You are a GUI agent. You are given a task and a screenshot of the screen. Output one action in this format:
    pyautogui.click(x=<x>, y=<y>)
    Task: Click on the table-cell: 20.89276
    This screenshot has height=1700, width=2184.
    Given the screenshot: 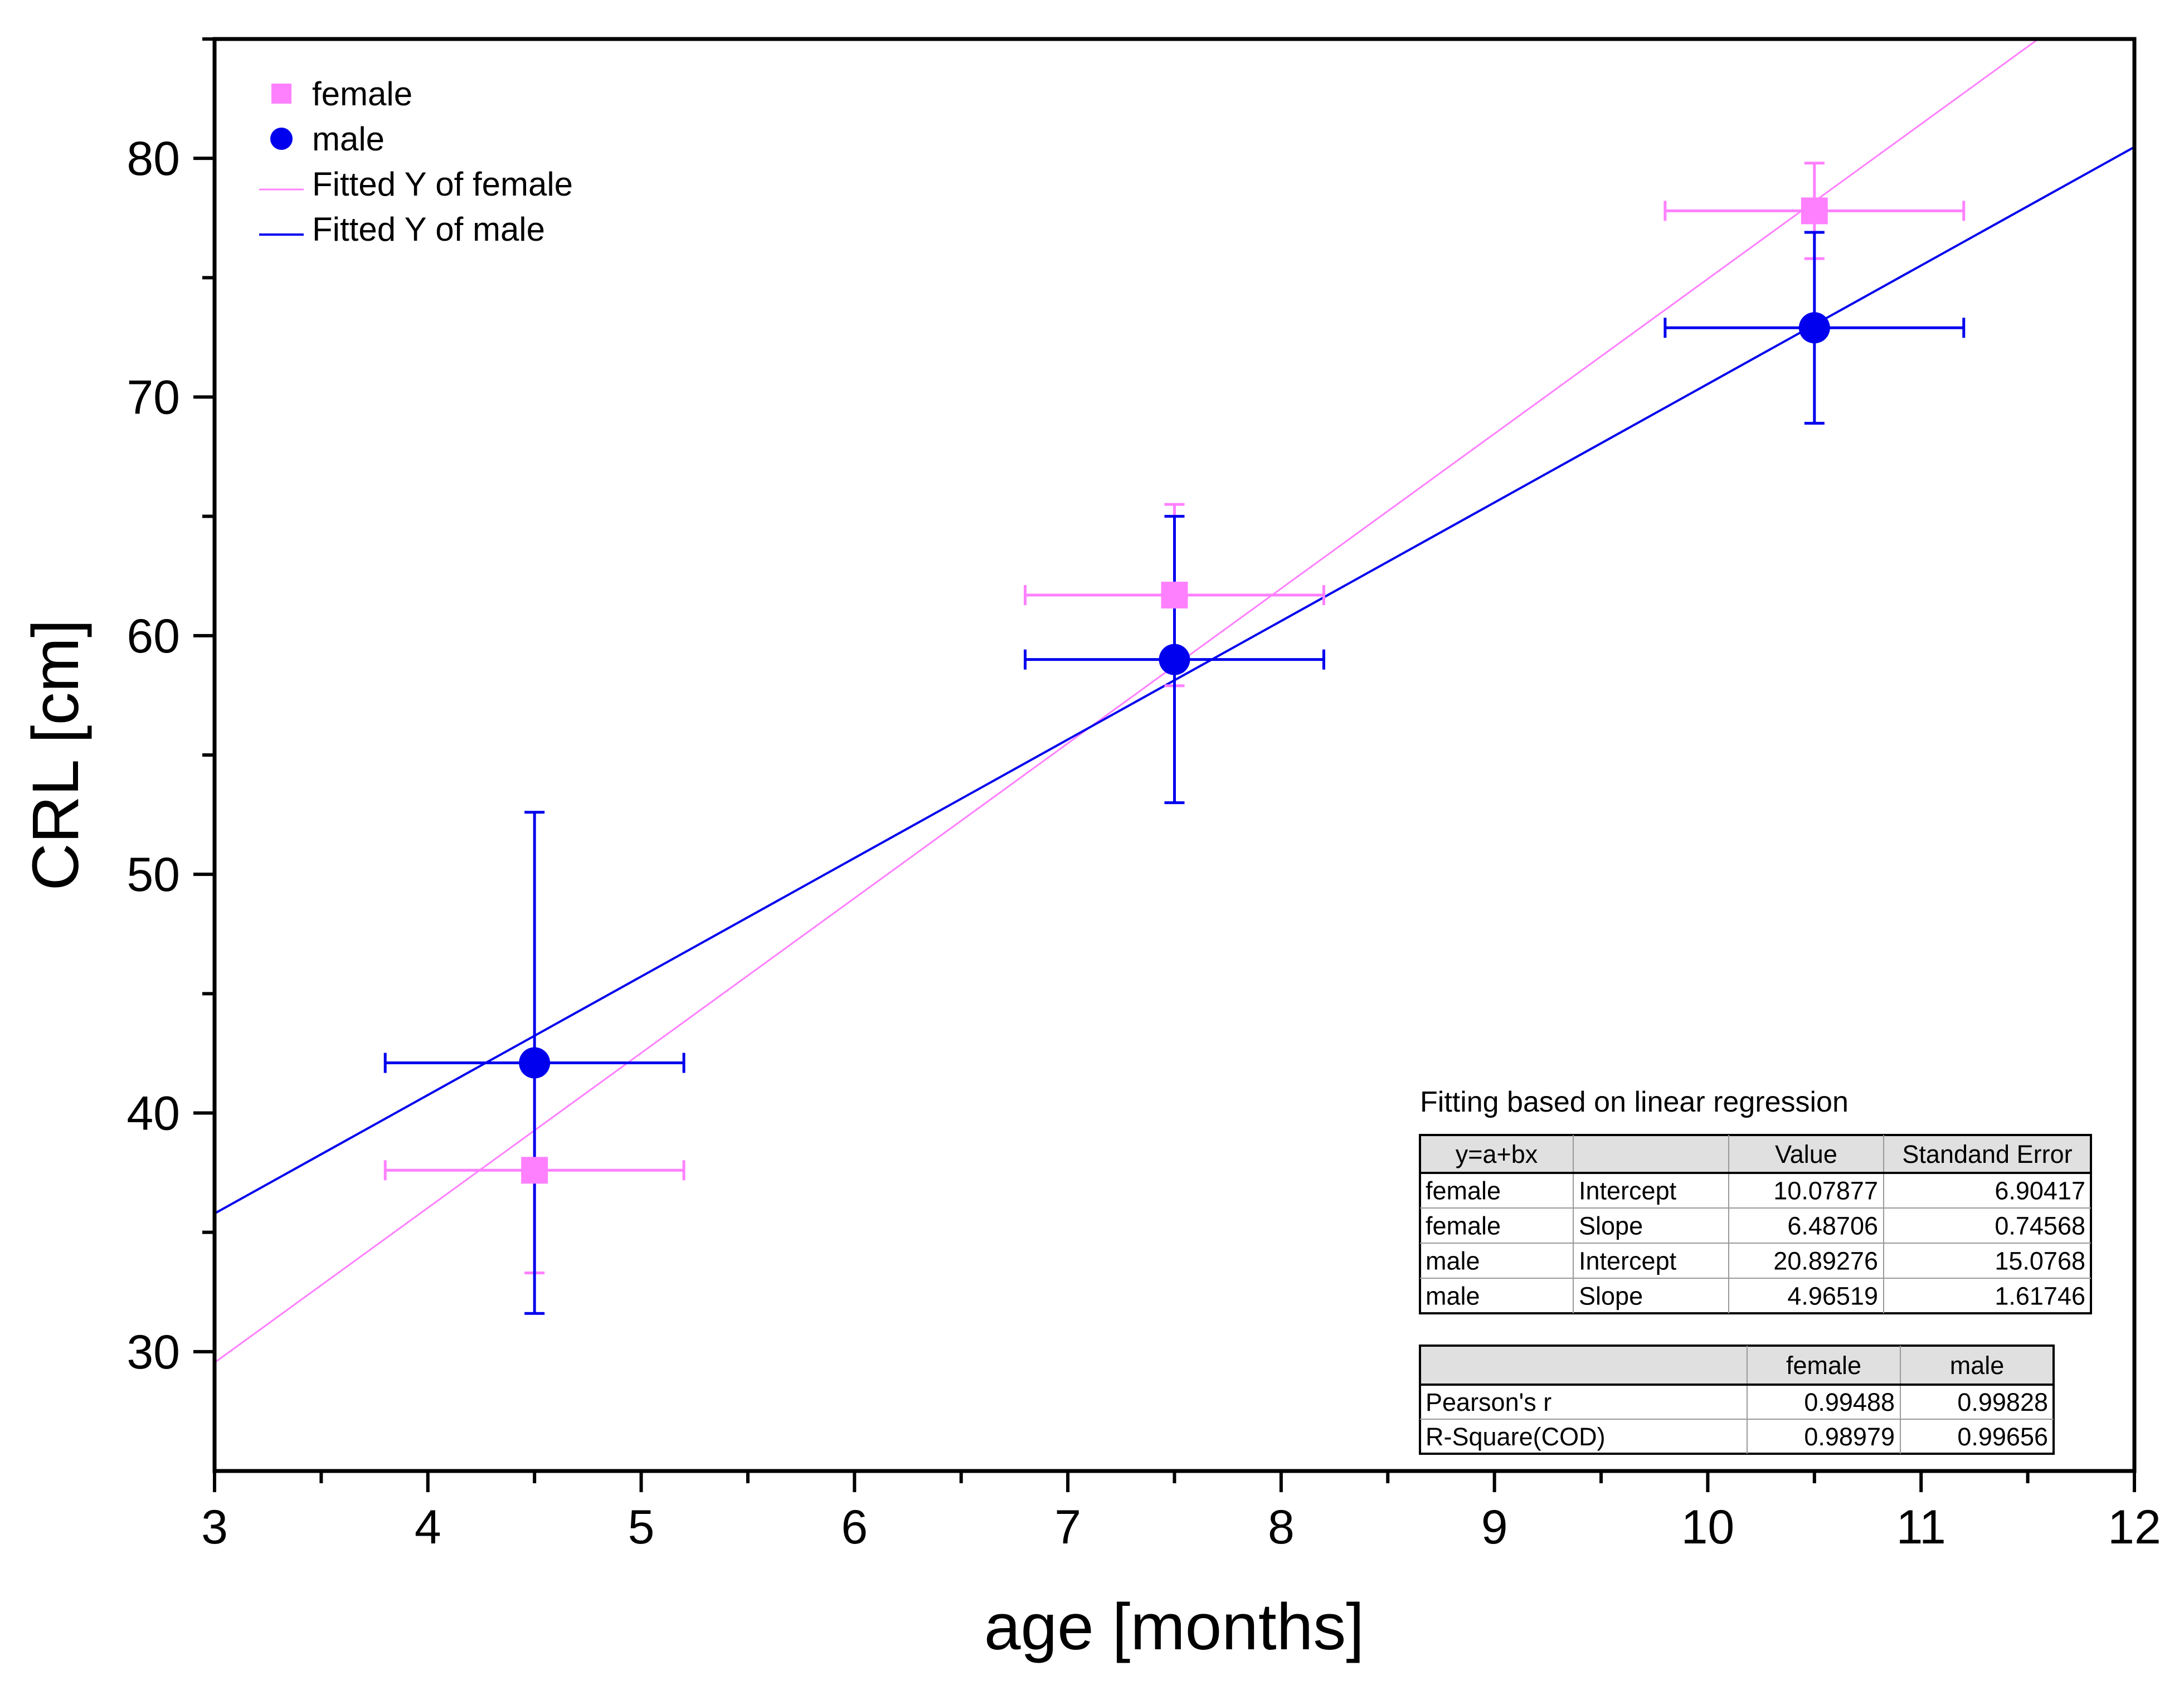 What is the action you would take?
    pyautogui.click(x=1826, y=1261)
    